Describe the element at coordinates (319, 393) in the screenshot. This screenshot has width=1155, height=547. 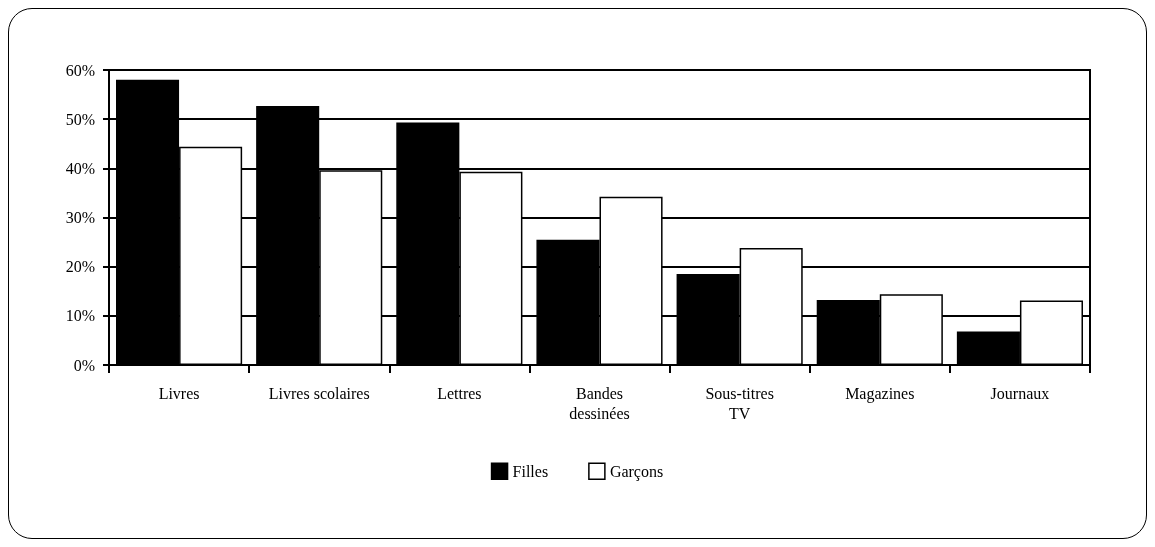
I see `x-tick-label: Livres scolaires` at that location.